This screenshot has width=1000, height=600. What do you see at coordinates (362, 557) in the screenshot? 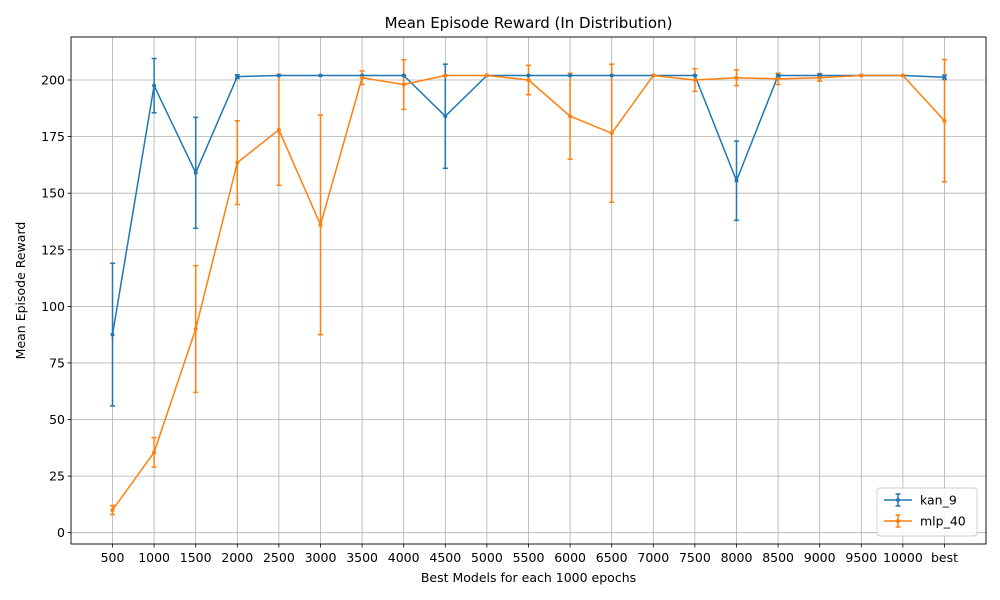
I see `x-tick-label: 3500` at bounding box center [362, 557].